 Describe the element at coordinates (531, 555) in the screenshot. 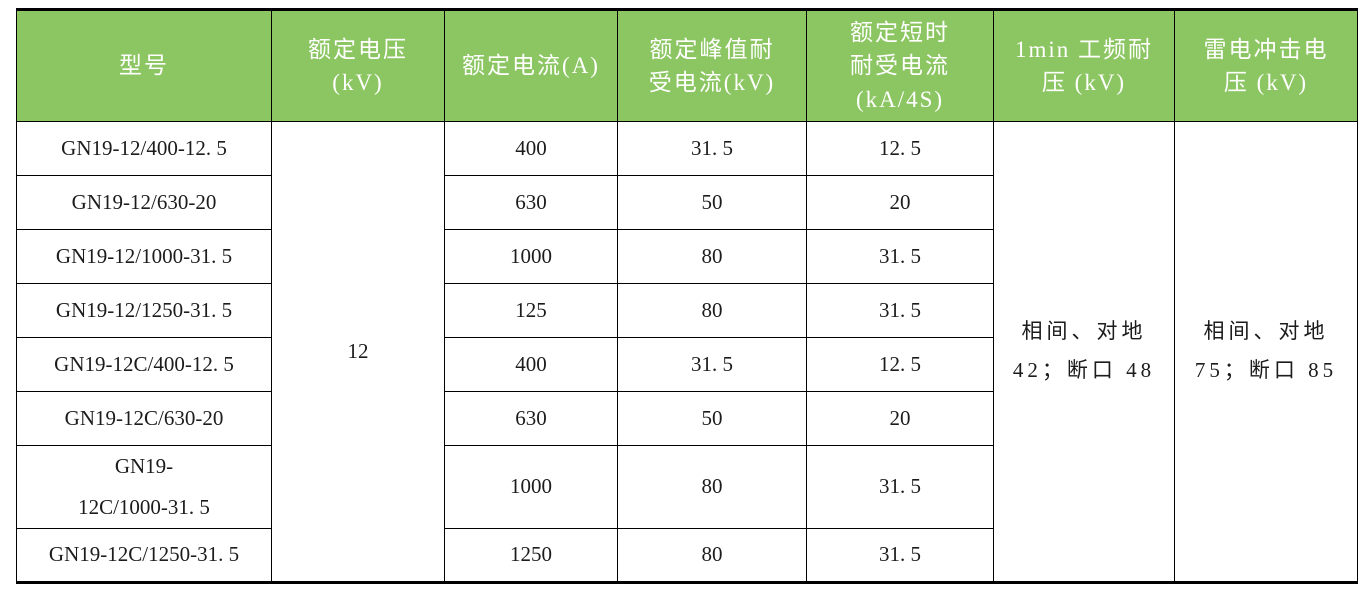

I see `current-cell: 1250` at that location.